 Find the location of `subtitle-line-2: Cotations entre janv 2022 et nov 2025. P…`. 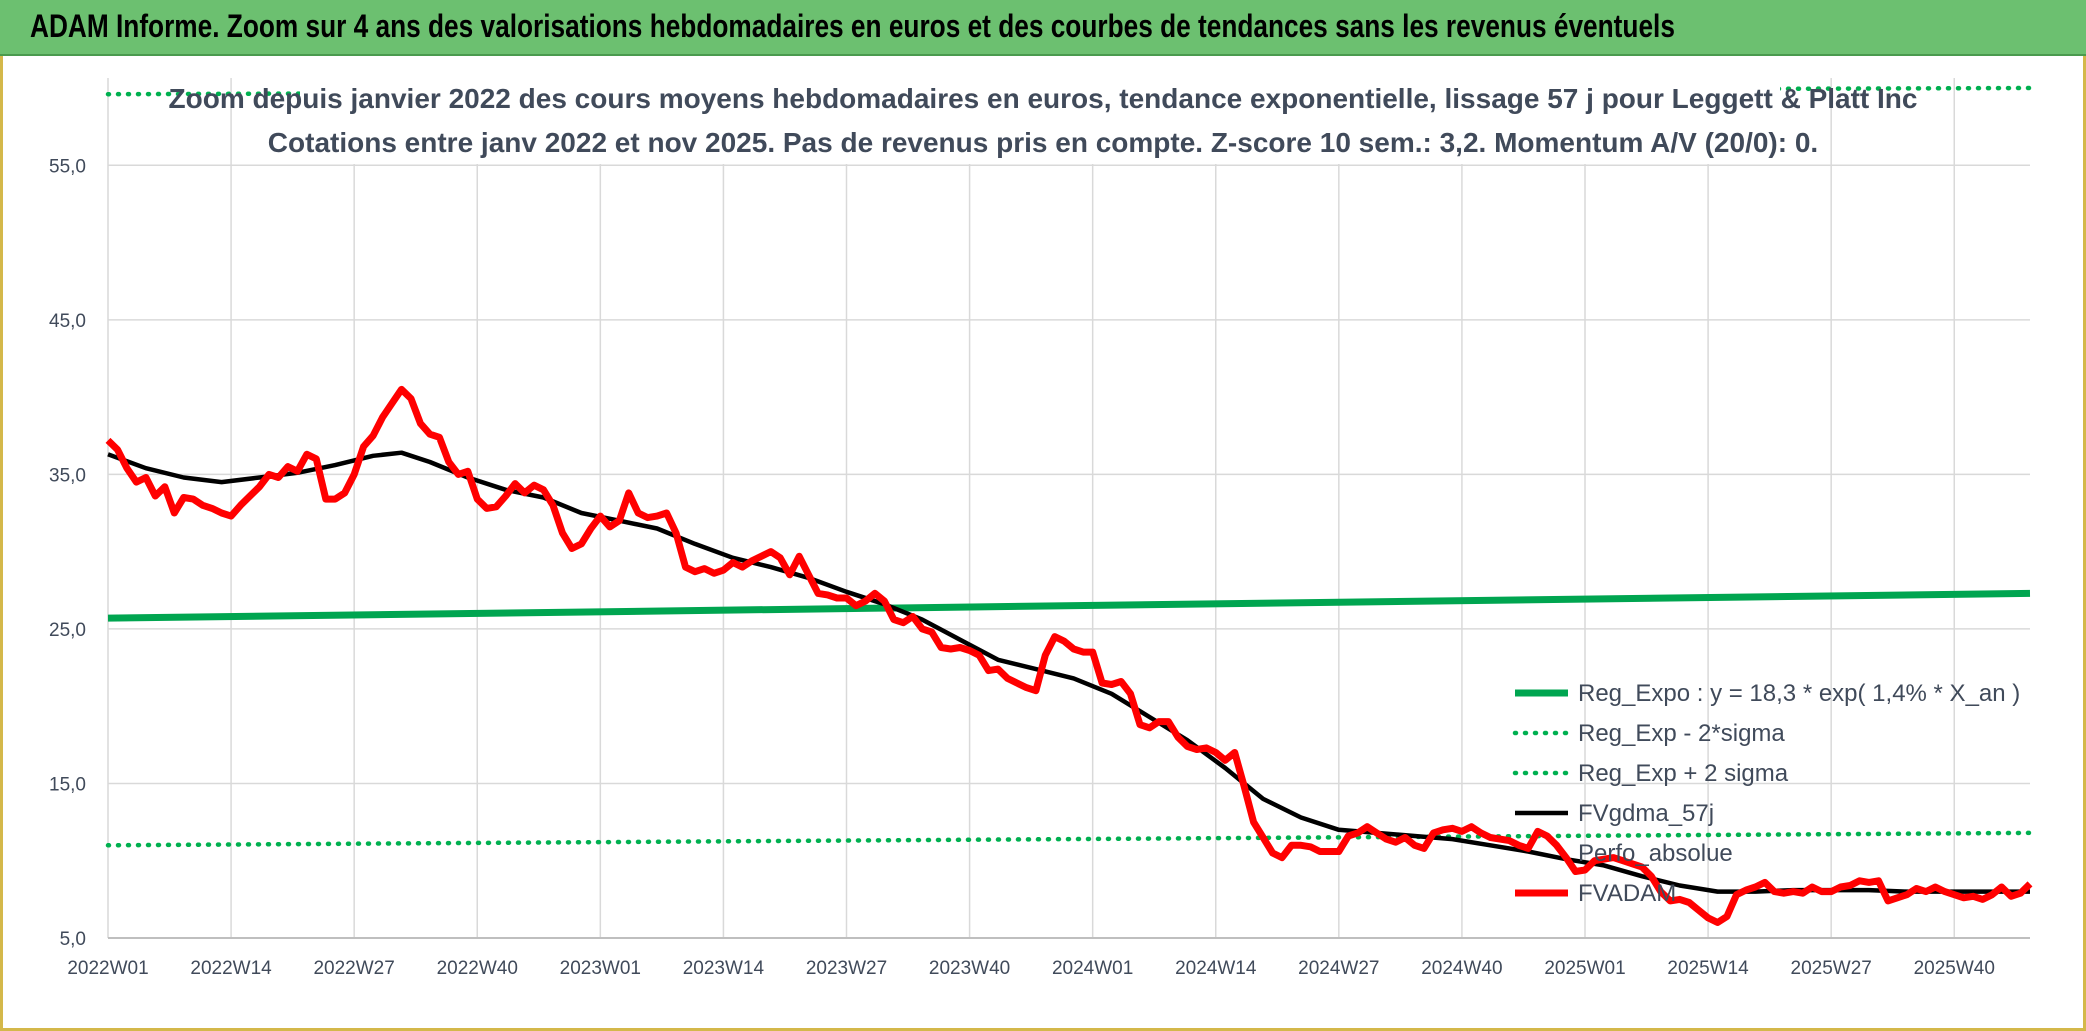

subtitle-line-2: Cotations entre janv 2022 et nov 2025. P… is located at coordinates (1043, 142).